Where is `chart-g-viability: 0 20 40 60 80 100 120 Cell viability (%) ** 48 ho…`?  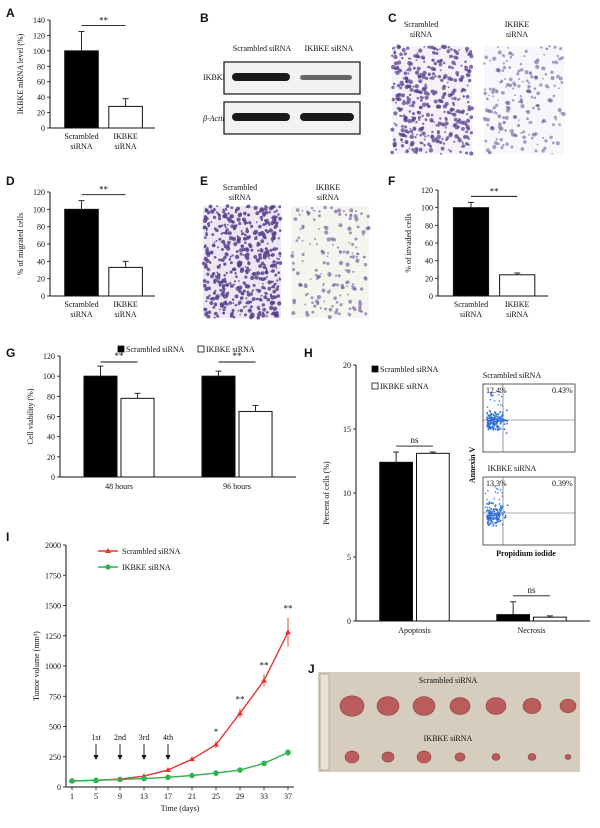 chart-g-viability: 0 20 40 60 80 100 120 Cell viability (%) ** 48 ho… is located at coordinates (161, 418).